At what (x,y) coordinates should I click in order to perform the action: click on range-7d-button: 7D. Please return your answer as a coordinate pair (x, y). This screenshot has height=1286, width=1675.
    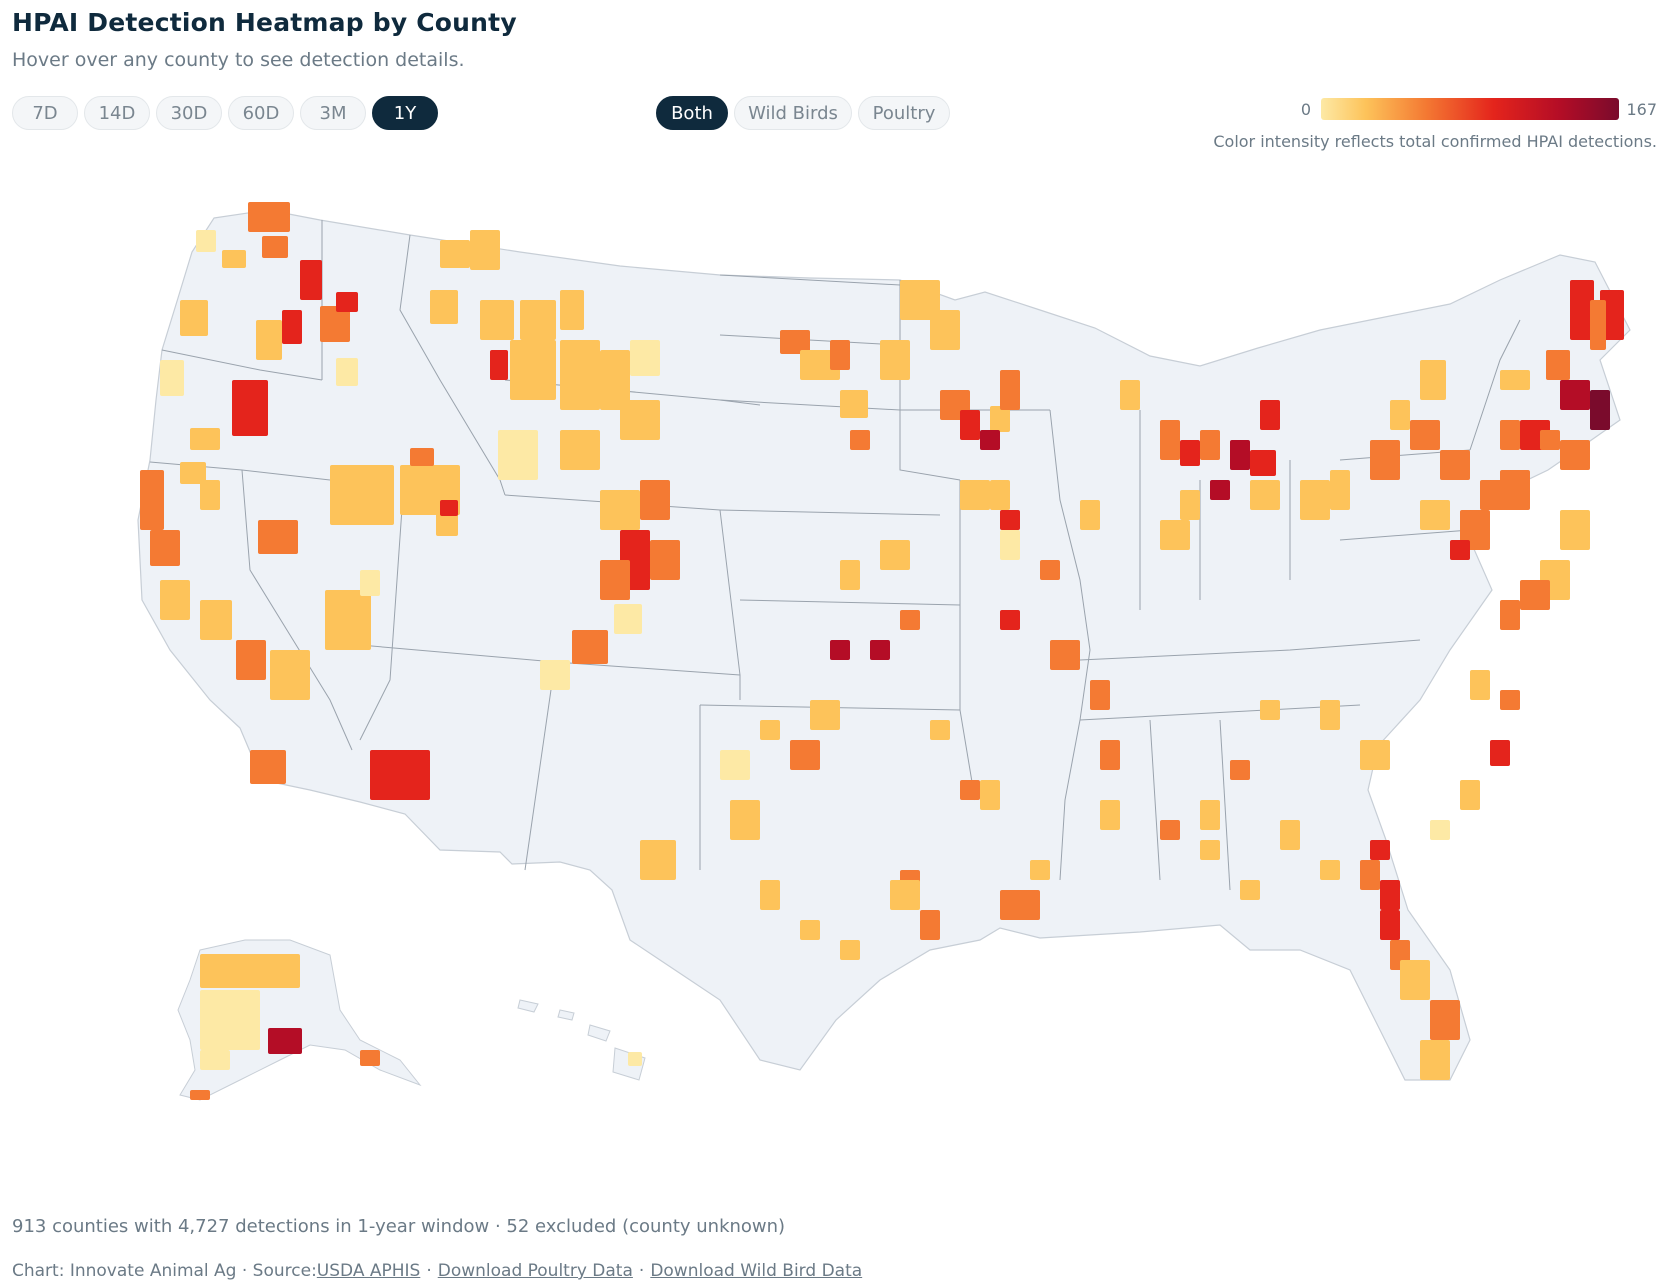
    Looking at the image, I should click on (45, 113).